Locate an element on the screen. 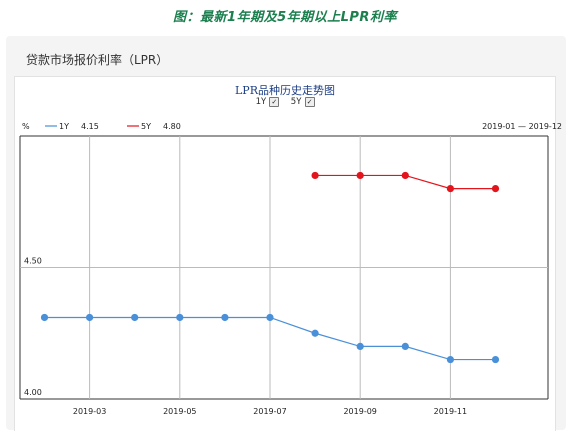  toggle-1y: 1Y ✓ is located at coordinates (267, 102).